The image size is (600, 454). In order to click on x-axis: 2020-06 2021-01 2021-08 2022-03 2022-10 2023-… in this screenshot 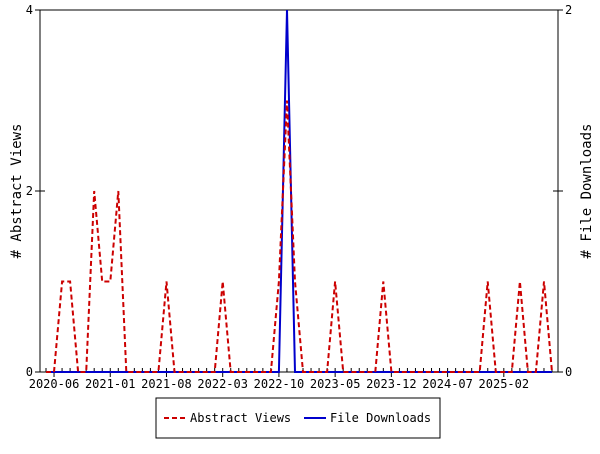, I will do `click(291, 379)`.